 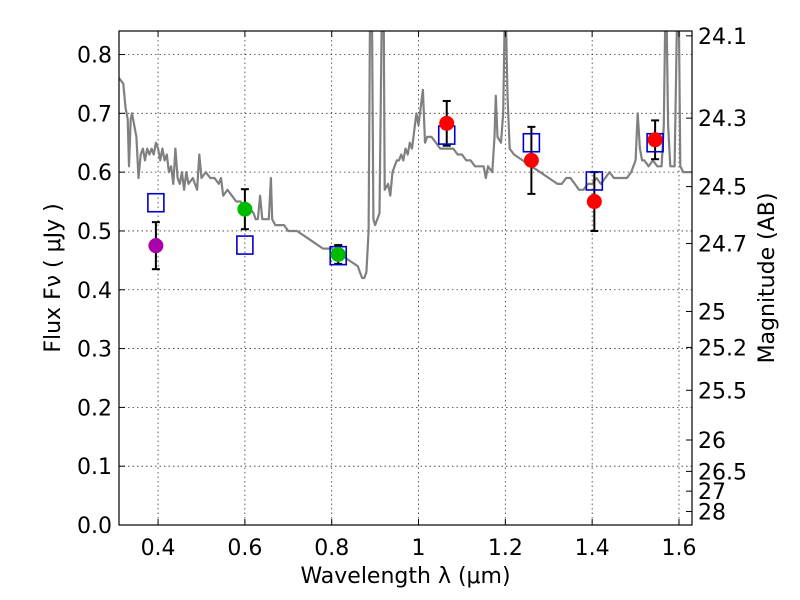 What do you see at coordinates (722, 348) in the screenshot?
I see `mag-tick-label: 25.2` at bounding box center [722, 348].